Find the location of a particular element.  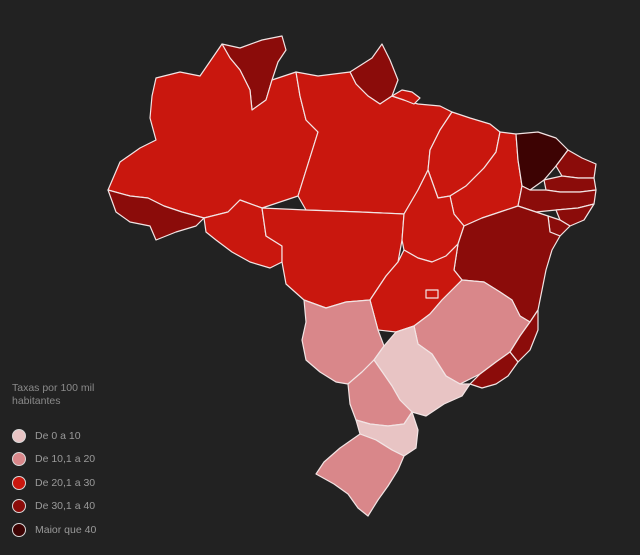

legend-label: De 0 a 10 is located at coordinates (58, 435).